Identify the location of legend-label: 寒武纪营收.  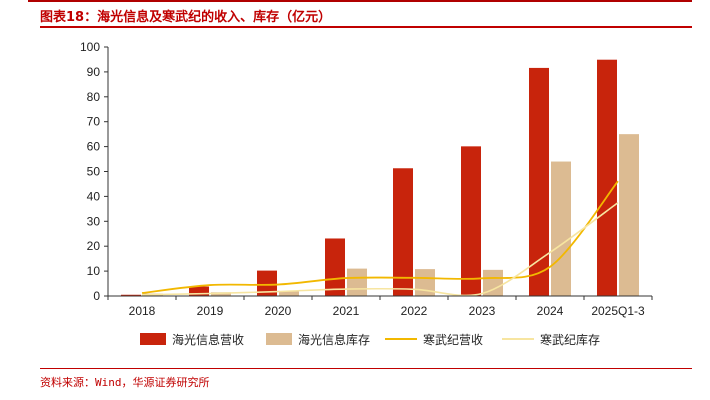
(453, 339).